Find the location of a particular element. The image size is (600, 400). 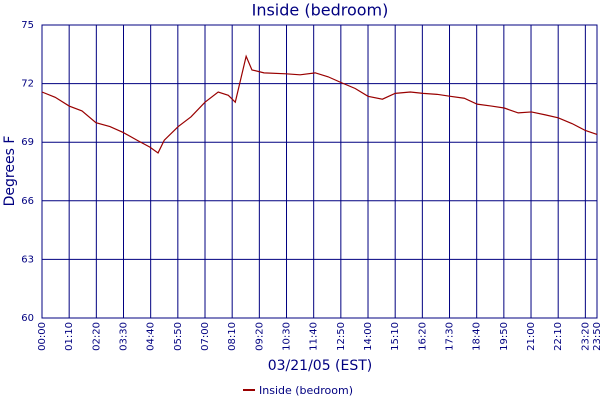

x-tick-label: 16:20 is located at coordinates (422, 336).